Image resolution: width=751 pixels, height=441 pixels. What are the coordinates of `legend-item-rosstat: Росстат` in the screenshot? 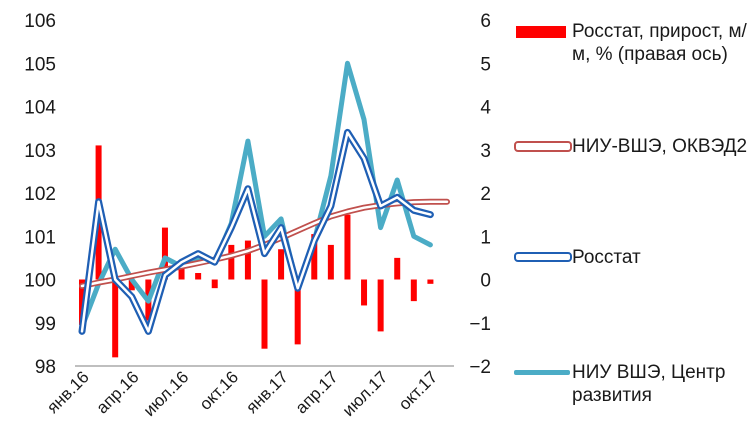 It's located at (629, 258).